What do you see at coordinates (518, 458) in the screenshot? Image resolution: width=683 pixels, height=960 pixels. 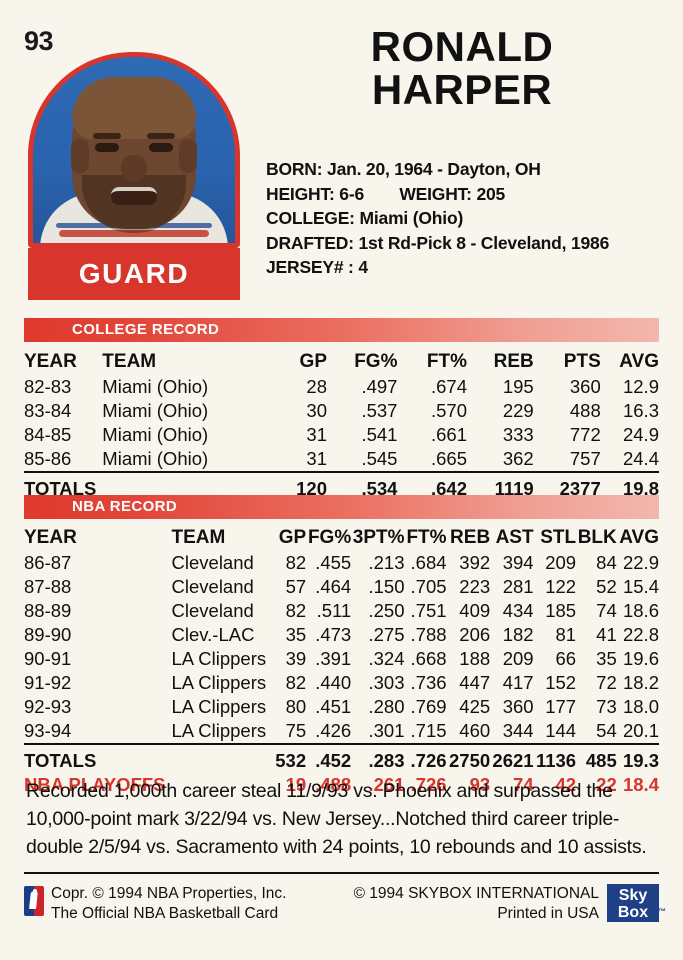 I see `cell-reb: 362` at bounding box center [518, 458].